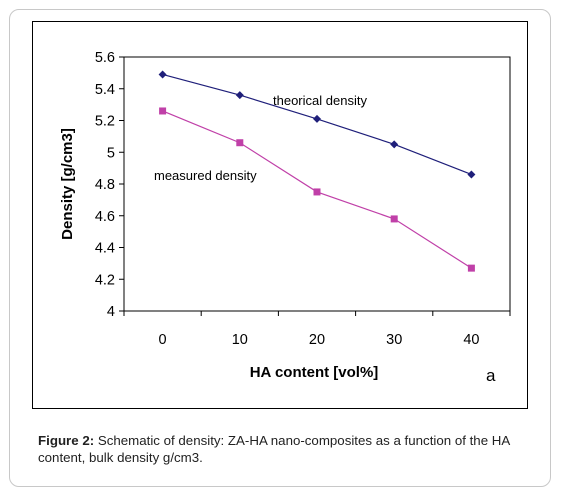 The height and width of the screenshot is (494, 561). What do you see at coordinates (205, 175) in the screenshot?
I see `series-label: measured density` at bounding box center [205, 175].